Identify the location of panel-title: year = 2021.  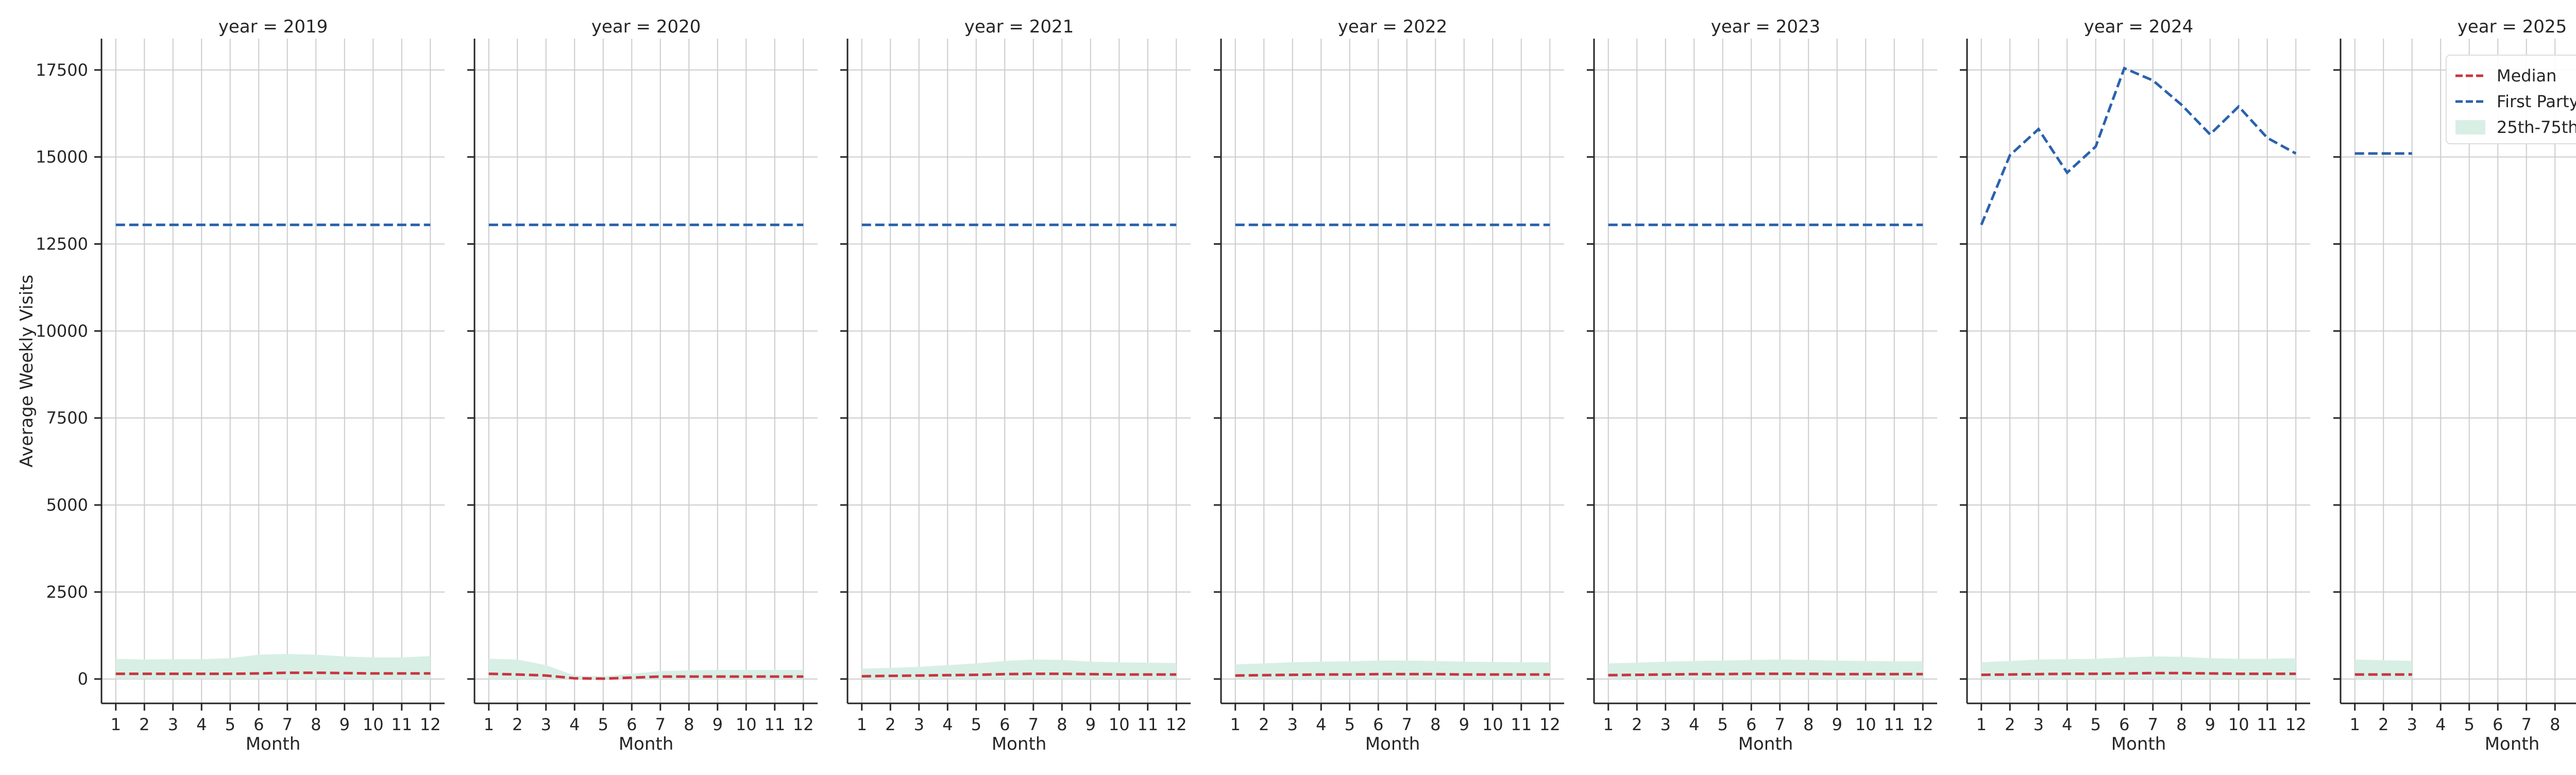
(1019, 26).